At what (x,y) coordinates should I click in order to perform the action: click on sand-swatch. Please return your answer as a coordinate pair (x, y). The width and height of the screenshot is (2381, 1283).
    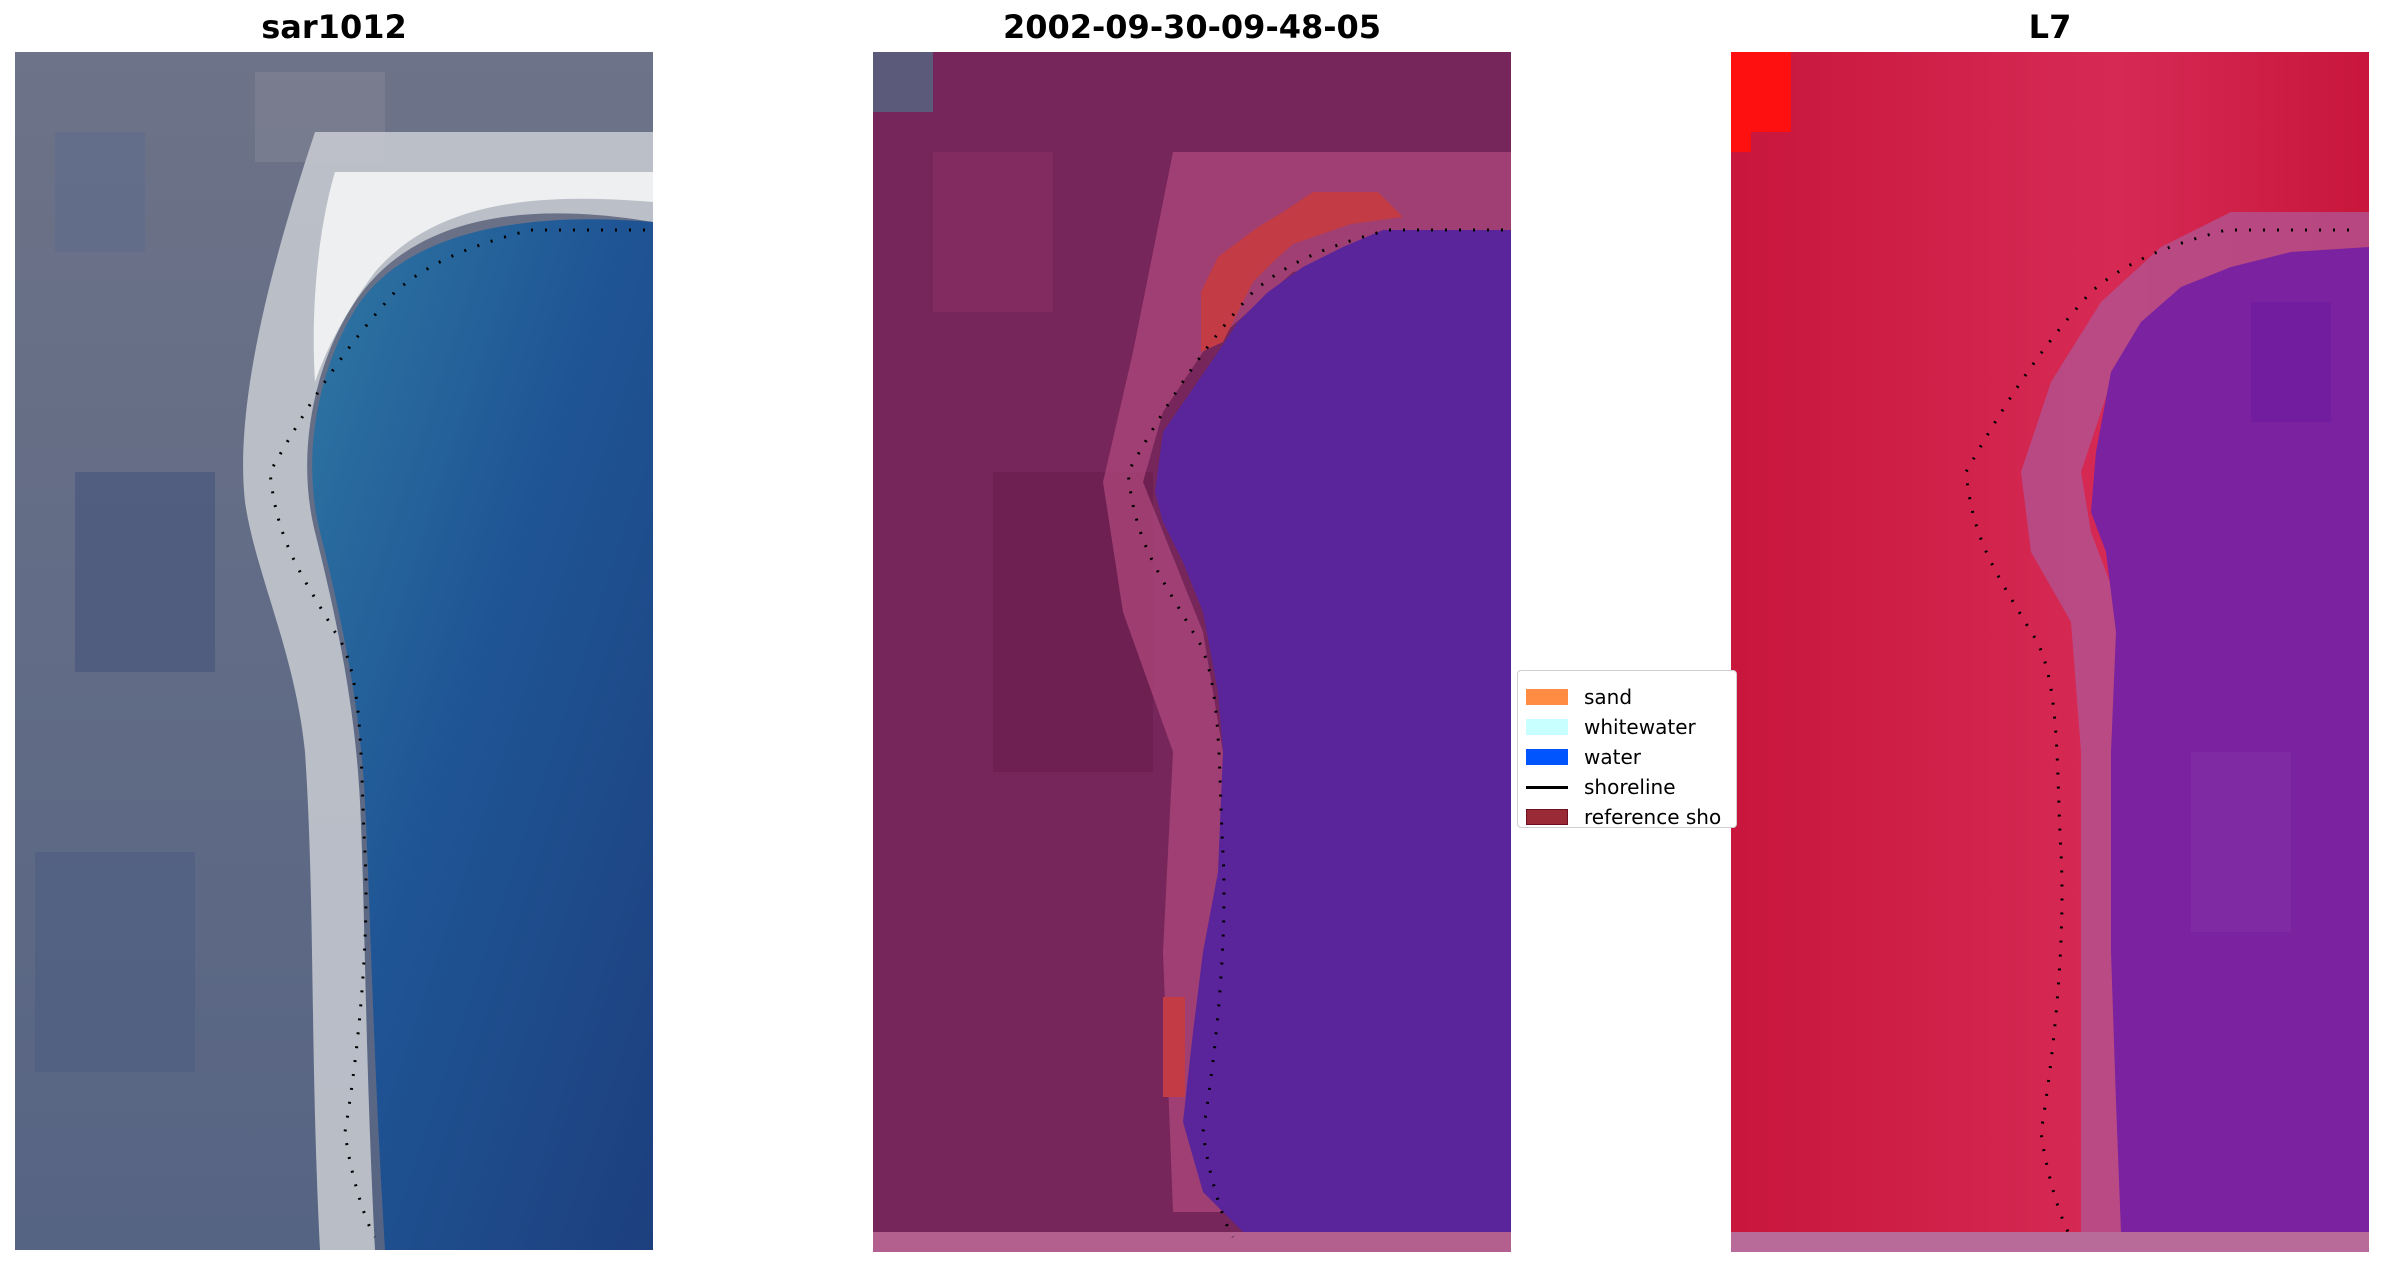
    Looking at the image, I should click on (1547, 697).